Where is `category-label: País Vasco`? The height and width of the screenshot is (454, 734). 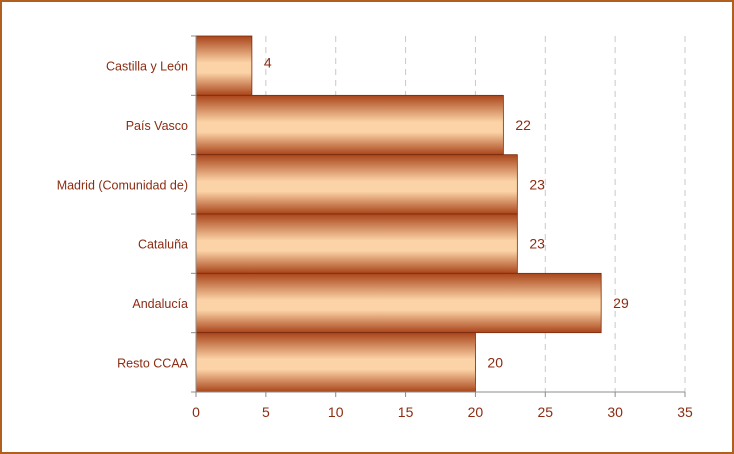
category-label: País Vasco is located at coordinates (157, 126).